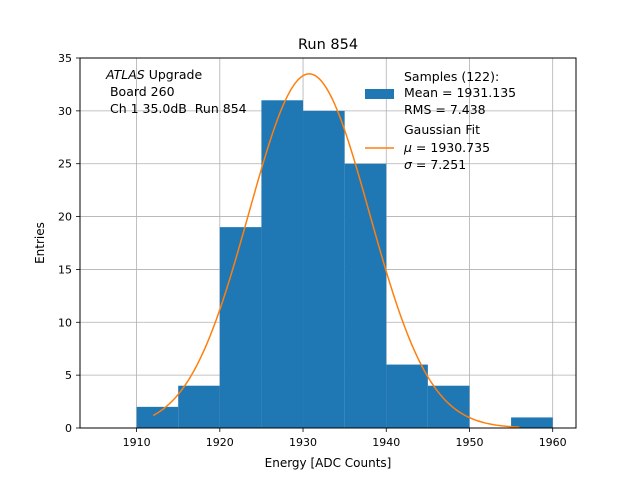 The width and height of the screenshot is (640, 480). What do you see at coordinates (69, 243) in the screenshot?
I see `y-axis-ticks: 0 5 10 15 20 25 30 35` at bounding box center [69, 243].